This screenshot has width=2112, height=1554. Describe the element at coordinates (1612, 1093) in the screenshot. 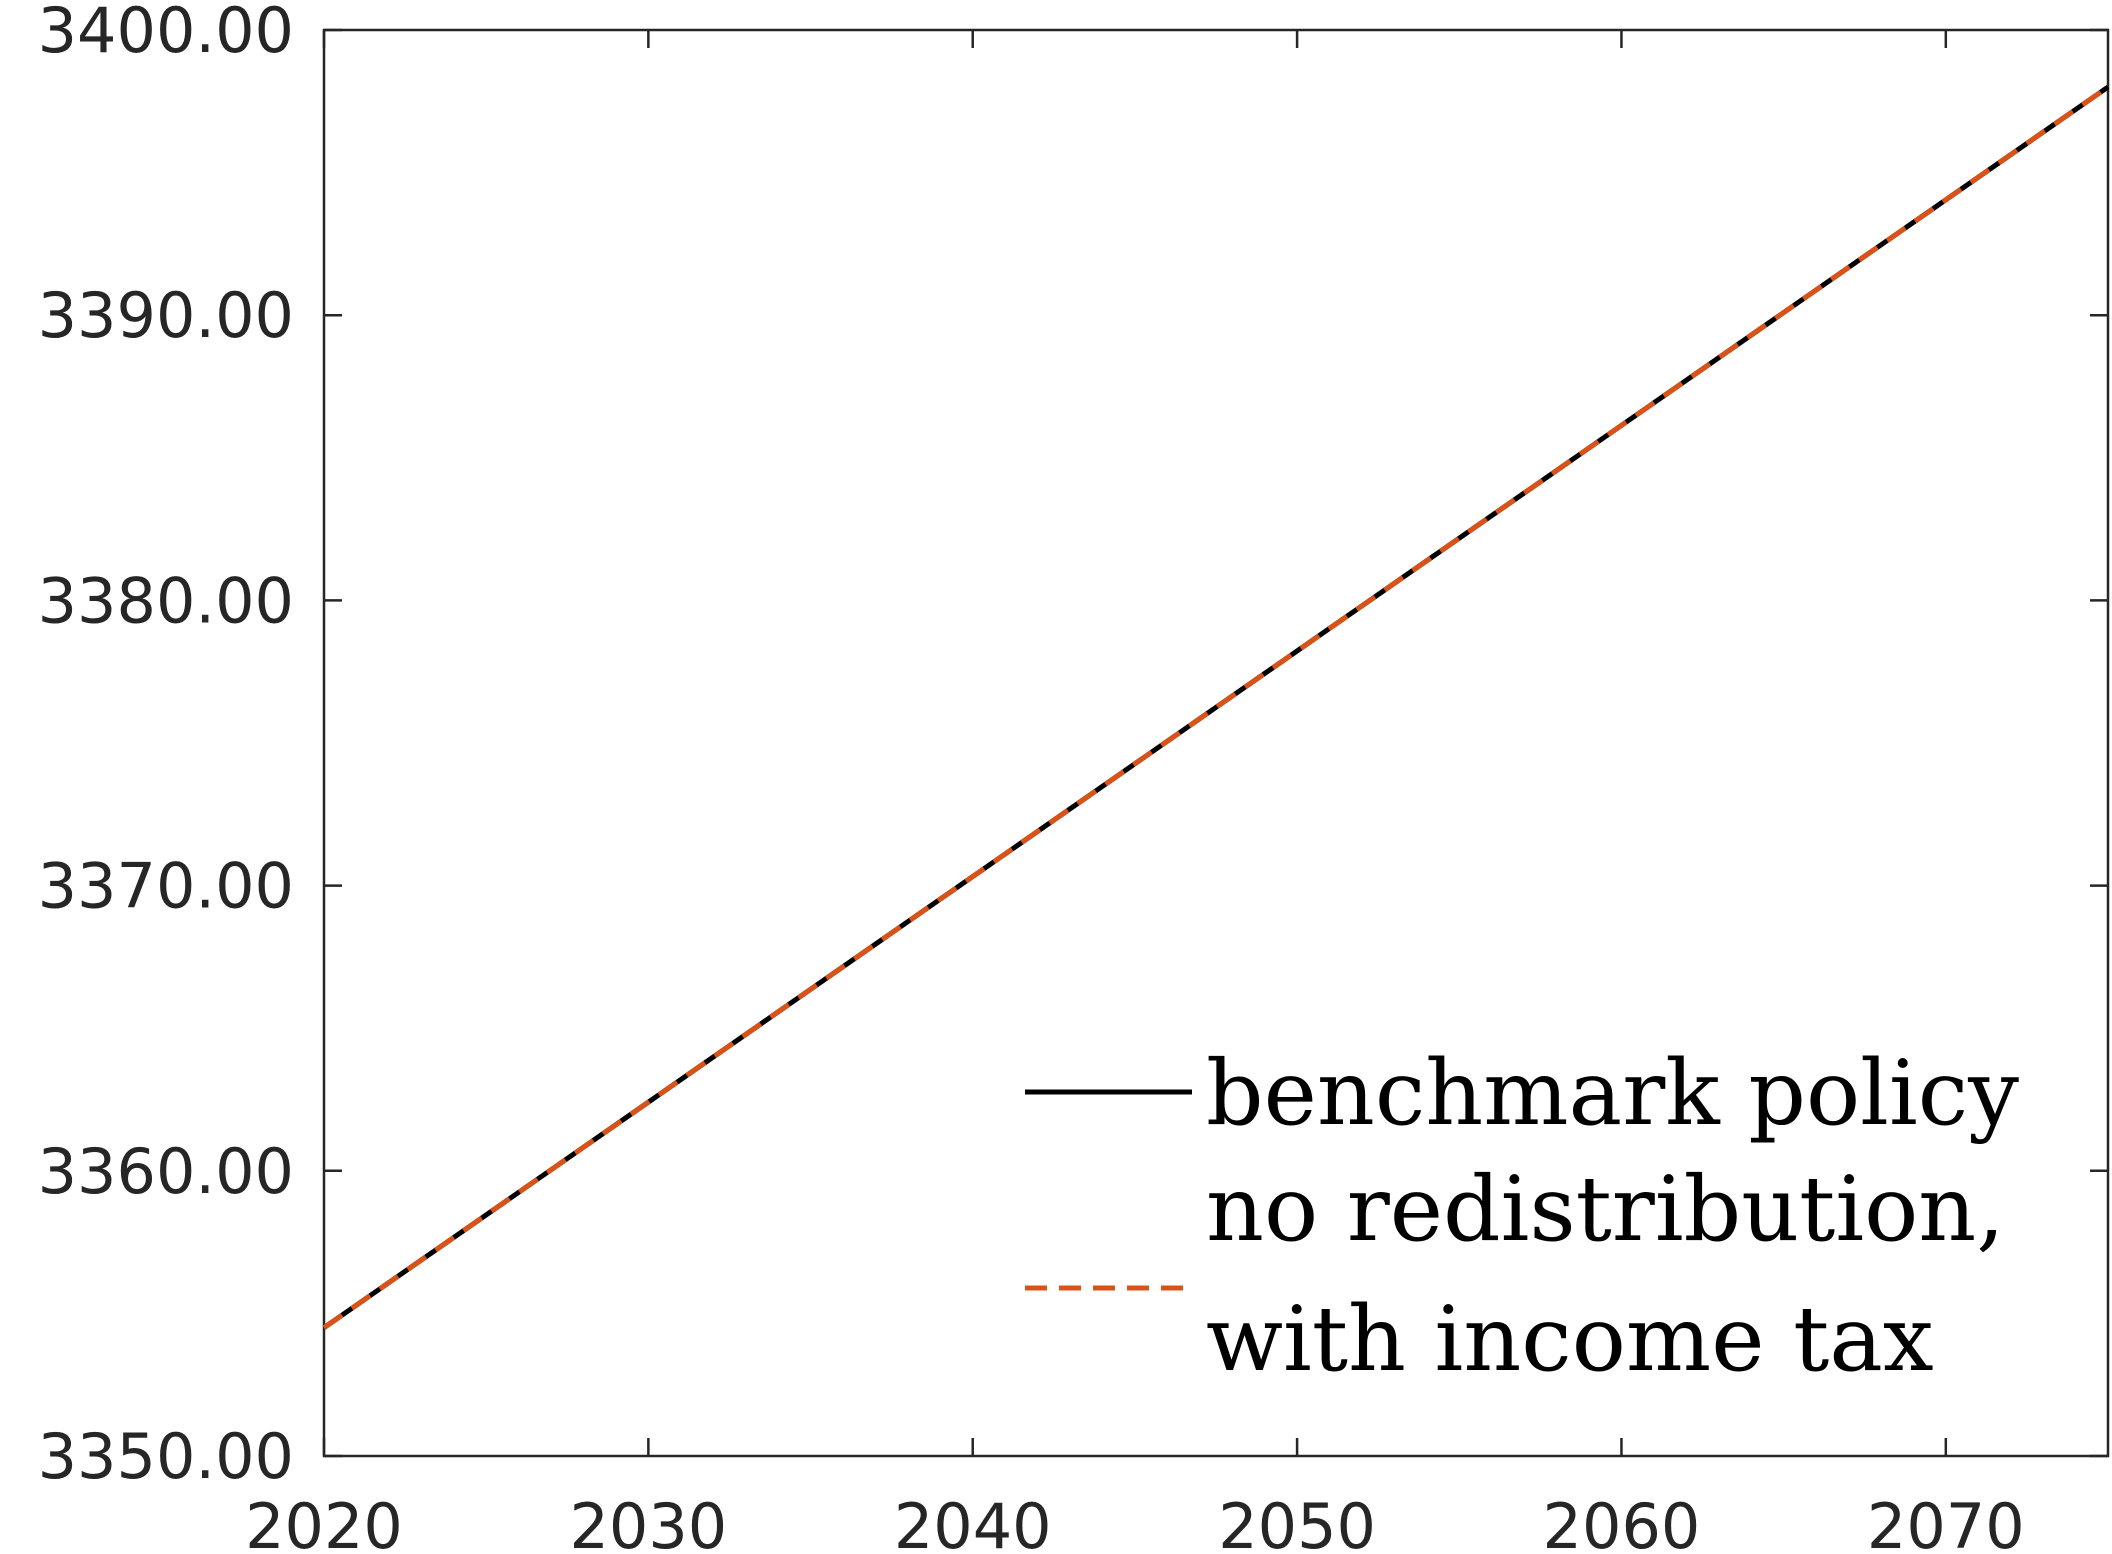

I see `legend-label-benchmark-policy: benchmark policy` at that location.